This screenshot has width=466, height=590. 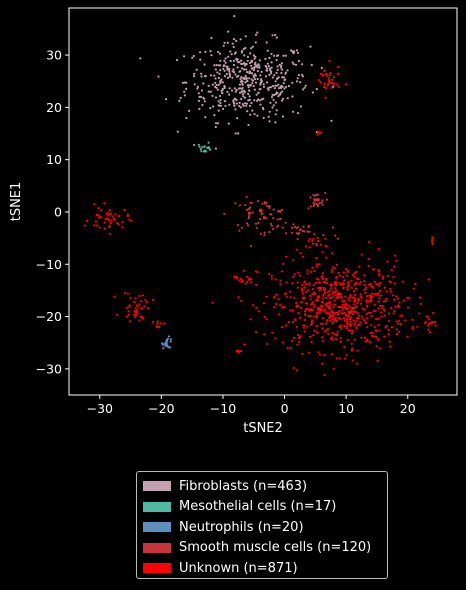 What do you see at coordinates (49, 368) in the screenshot?
I see `y-tick-label: −30` at bounding box center [49, 368].